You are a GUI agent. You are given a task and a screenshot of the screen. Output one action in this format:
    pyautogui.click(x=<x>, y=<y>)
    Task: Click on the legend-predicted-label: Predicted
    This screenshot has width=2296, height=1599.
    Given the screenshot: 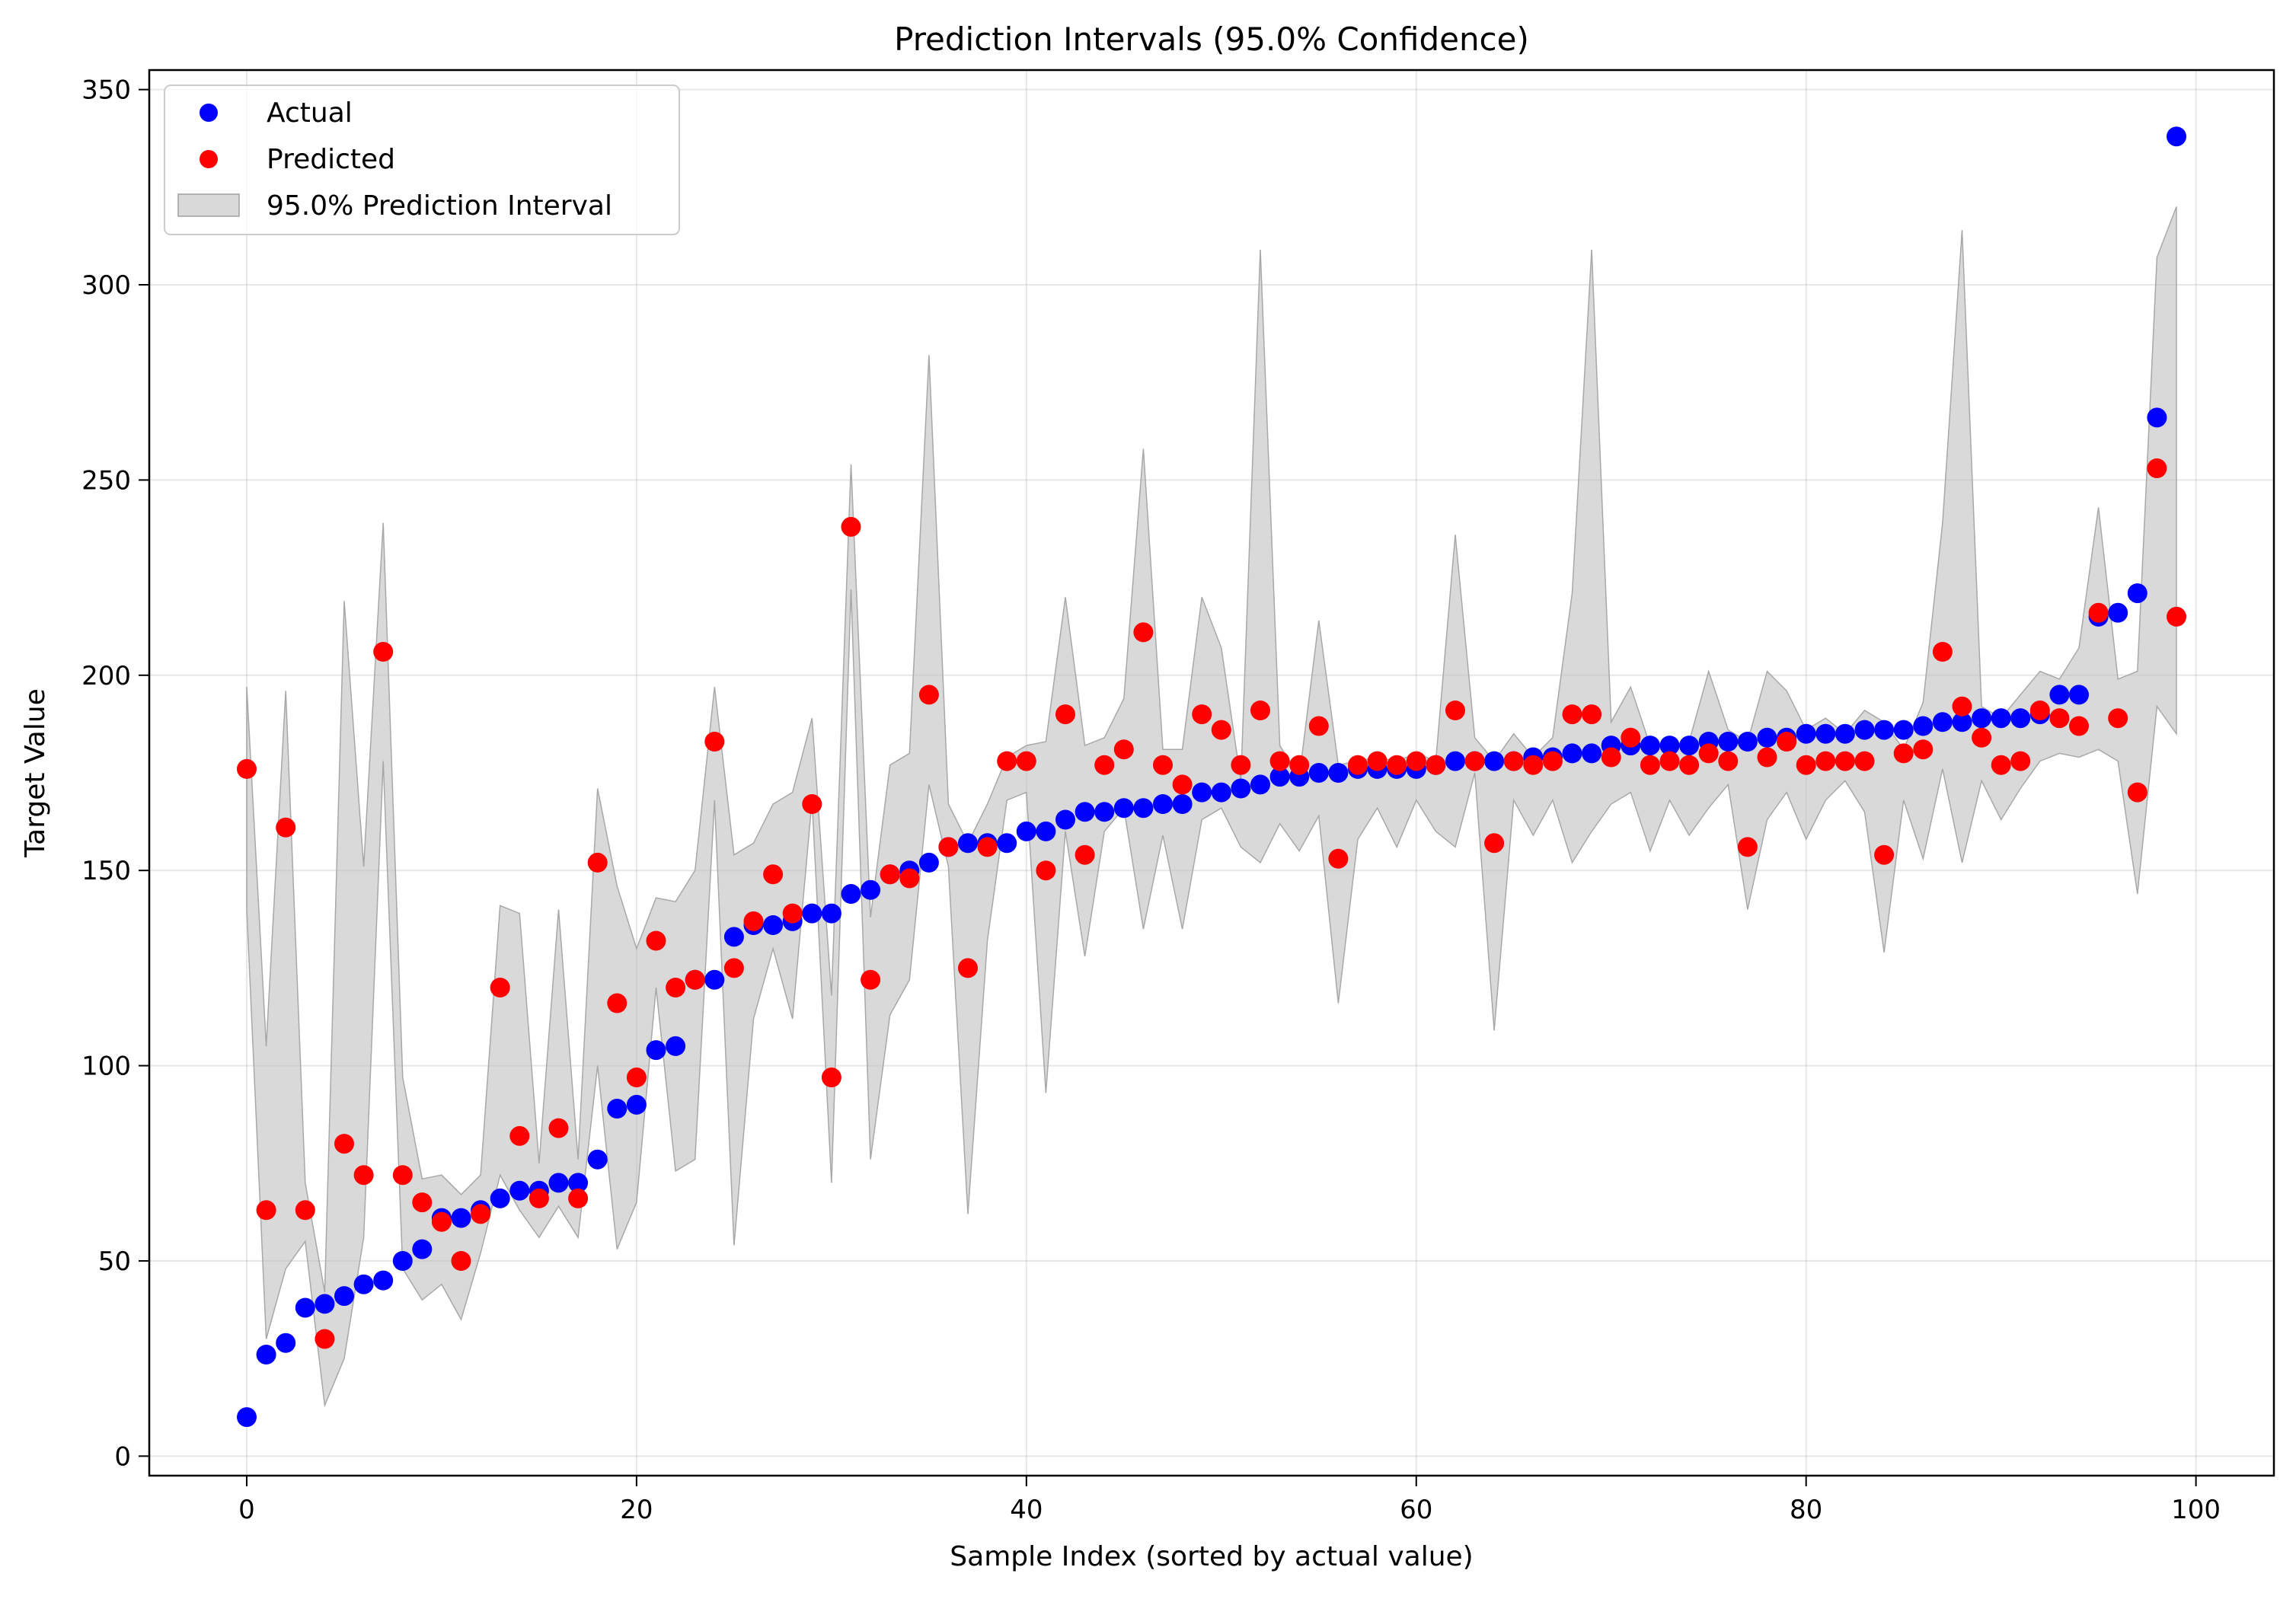 What is the action you would take?
    pyautogui.click(x=331, y=159)
    